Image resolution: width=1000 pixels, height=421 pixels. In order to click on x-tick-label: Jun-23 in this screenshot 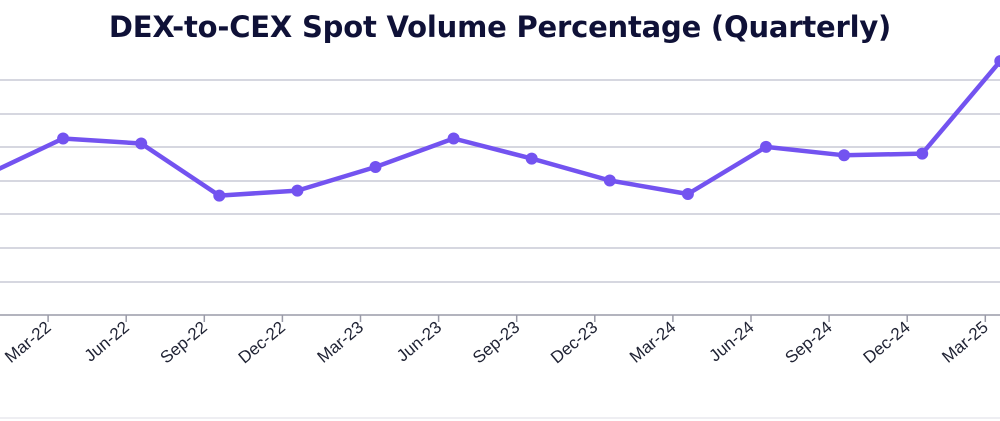, I will do `click(419, 342)`.